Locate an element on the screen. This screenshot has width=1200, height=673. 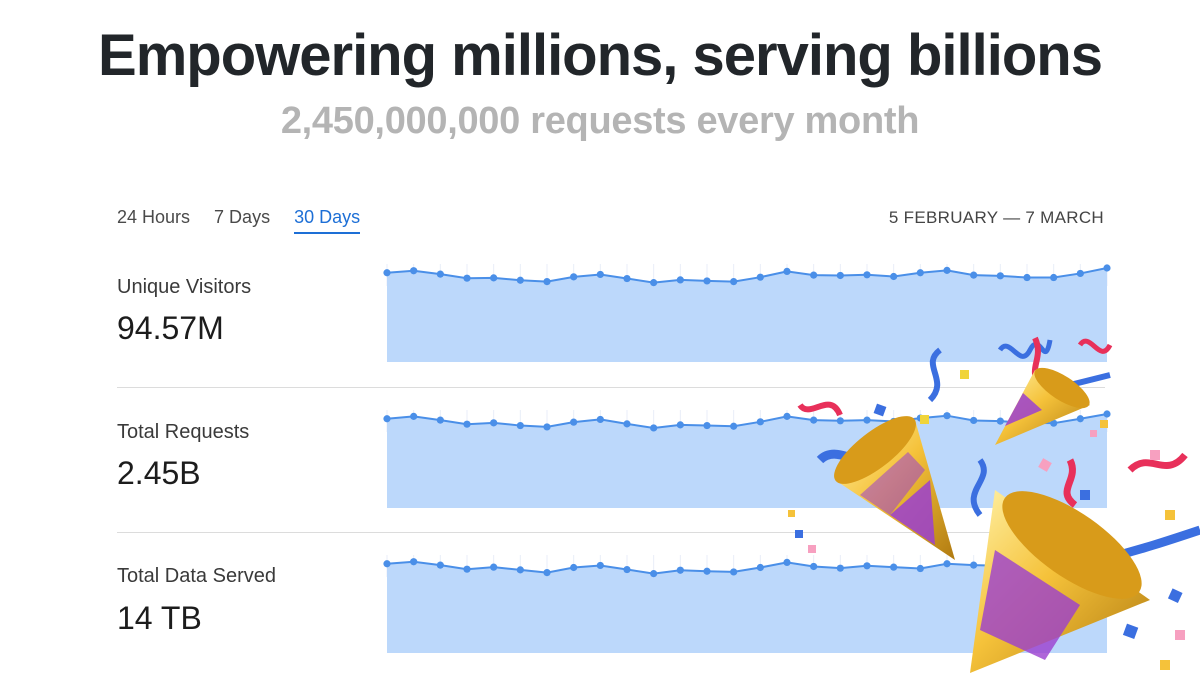
page-subtitle: 2,450,000,000 requests every month is located at coordinates (600, 121).